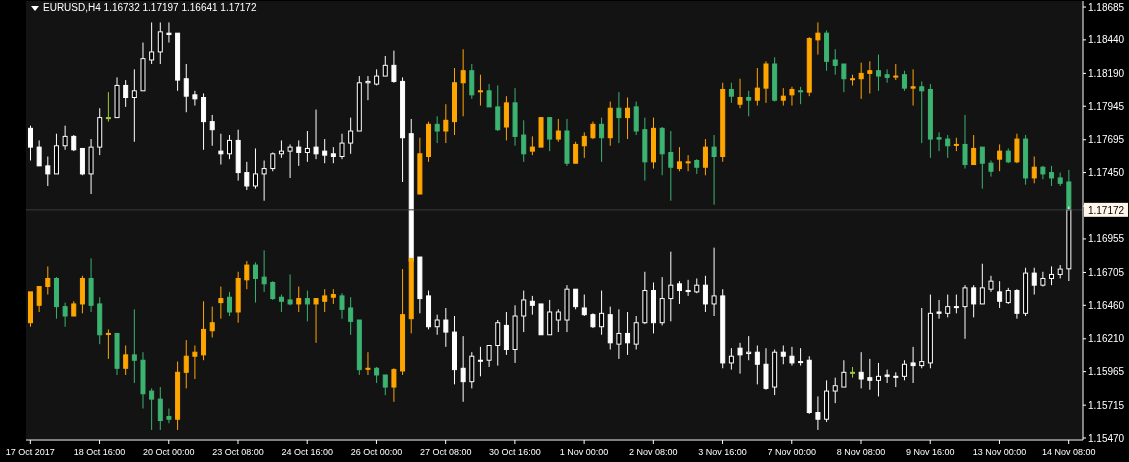 The height and width of the screenshot is (462, 1129). What do you see at coordinates (99, 452) in the screenshot?
I see `x-tick-label: 18 Oct 16:00` at bounding box center [99, 452].